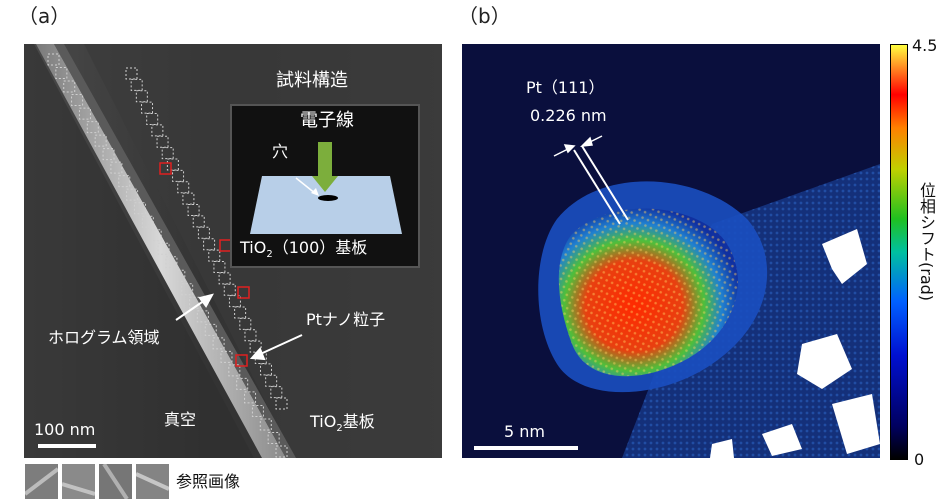  What do you see at coordinates (484, 16) in the screenshot?
I see `panel-b-label: （b）` at bounding box center [484, 16].